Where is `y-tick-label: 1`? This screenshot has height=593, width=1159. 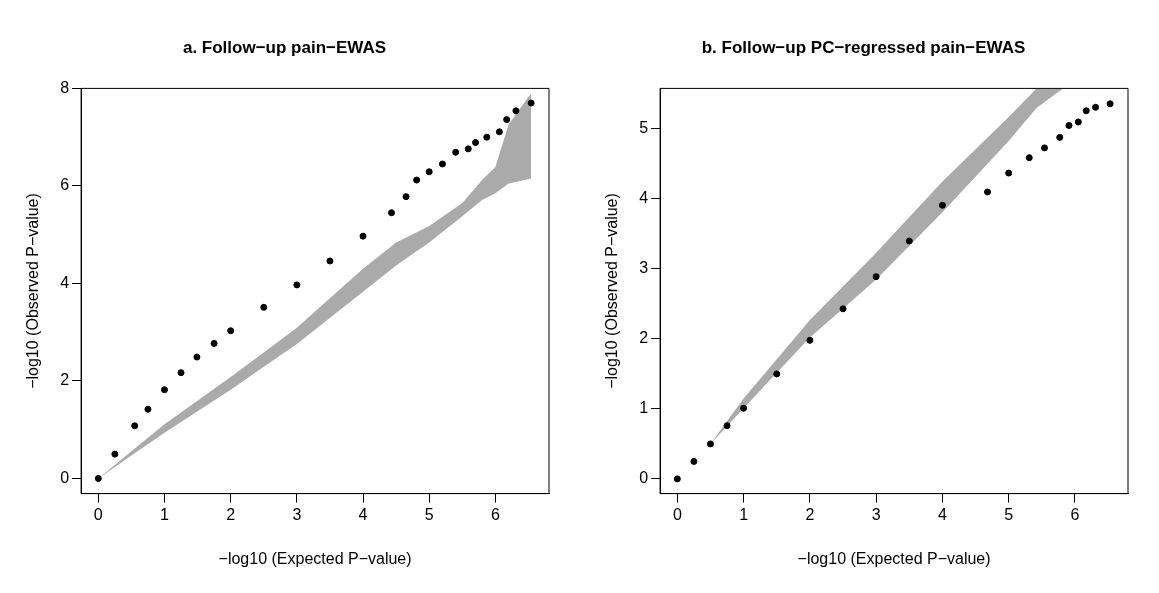
y-tick-label: 1 is located at coordinates (644, 408).